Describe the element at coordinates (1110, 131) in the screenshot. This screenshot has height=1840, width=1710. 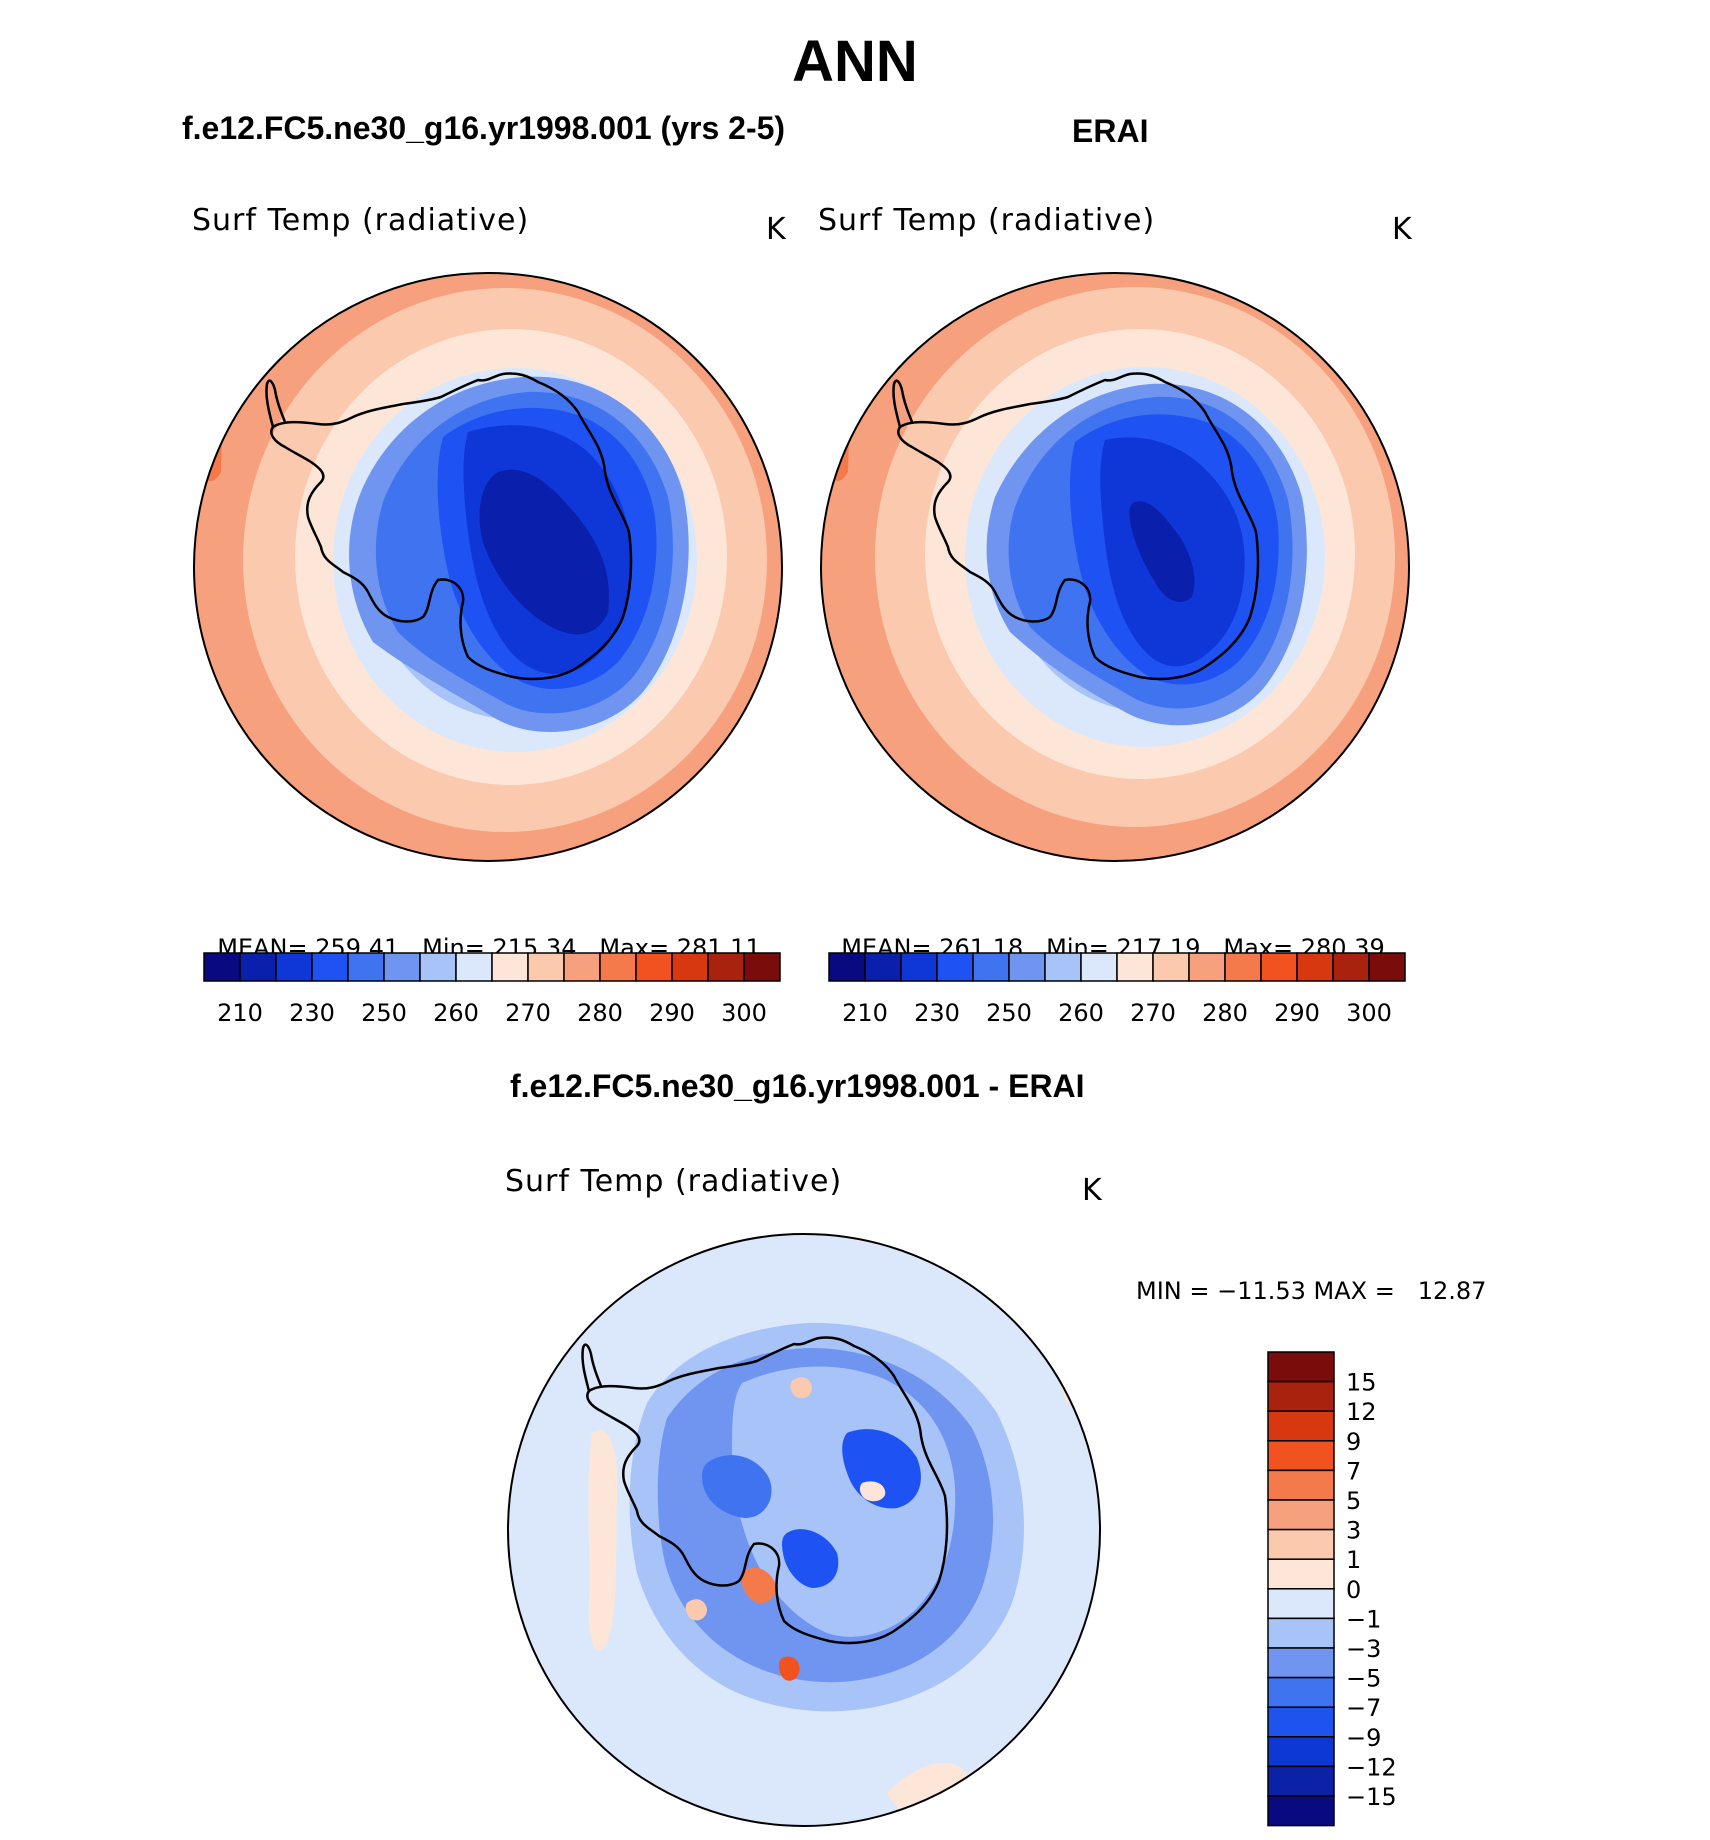
I see `obs-case-title: ERAI` at that location.